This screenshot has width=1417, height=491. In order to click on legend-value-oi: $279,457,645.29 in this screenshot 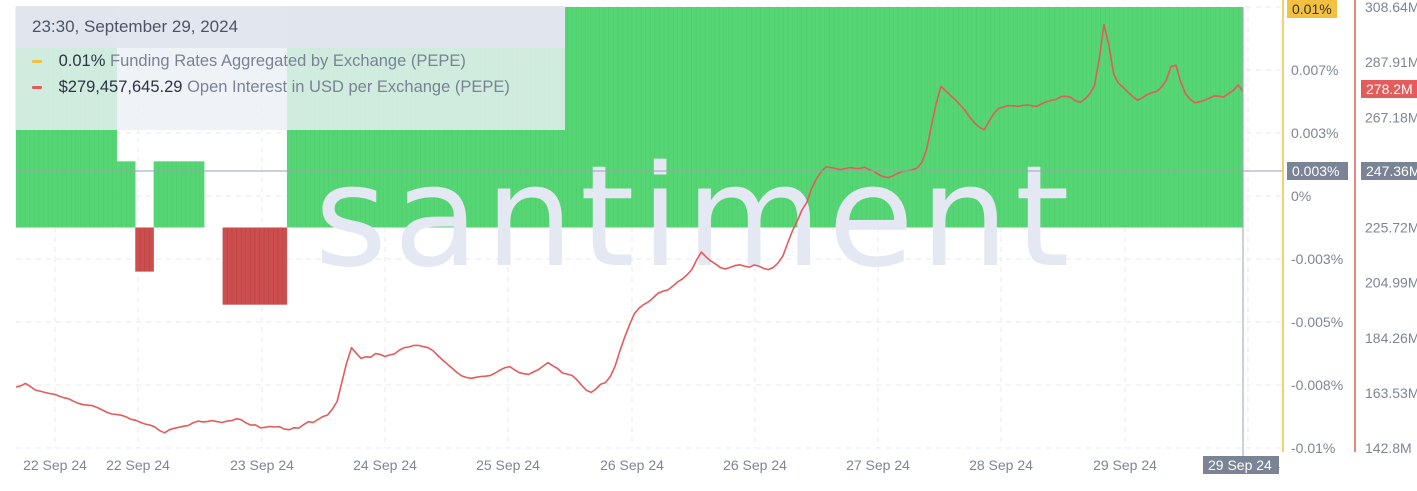, I will do `click(120, 87)`.